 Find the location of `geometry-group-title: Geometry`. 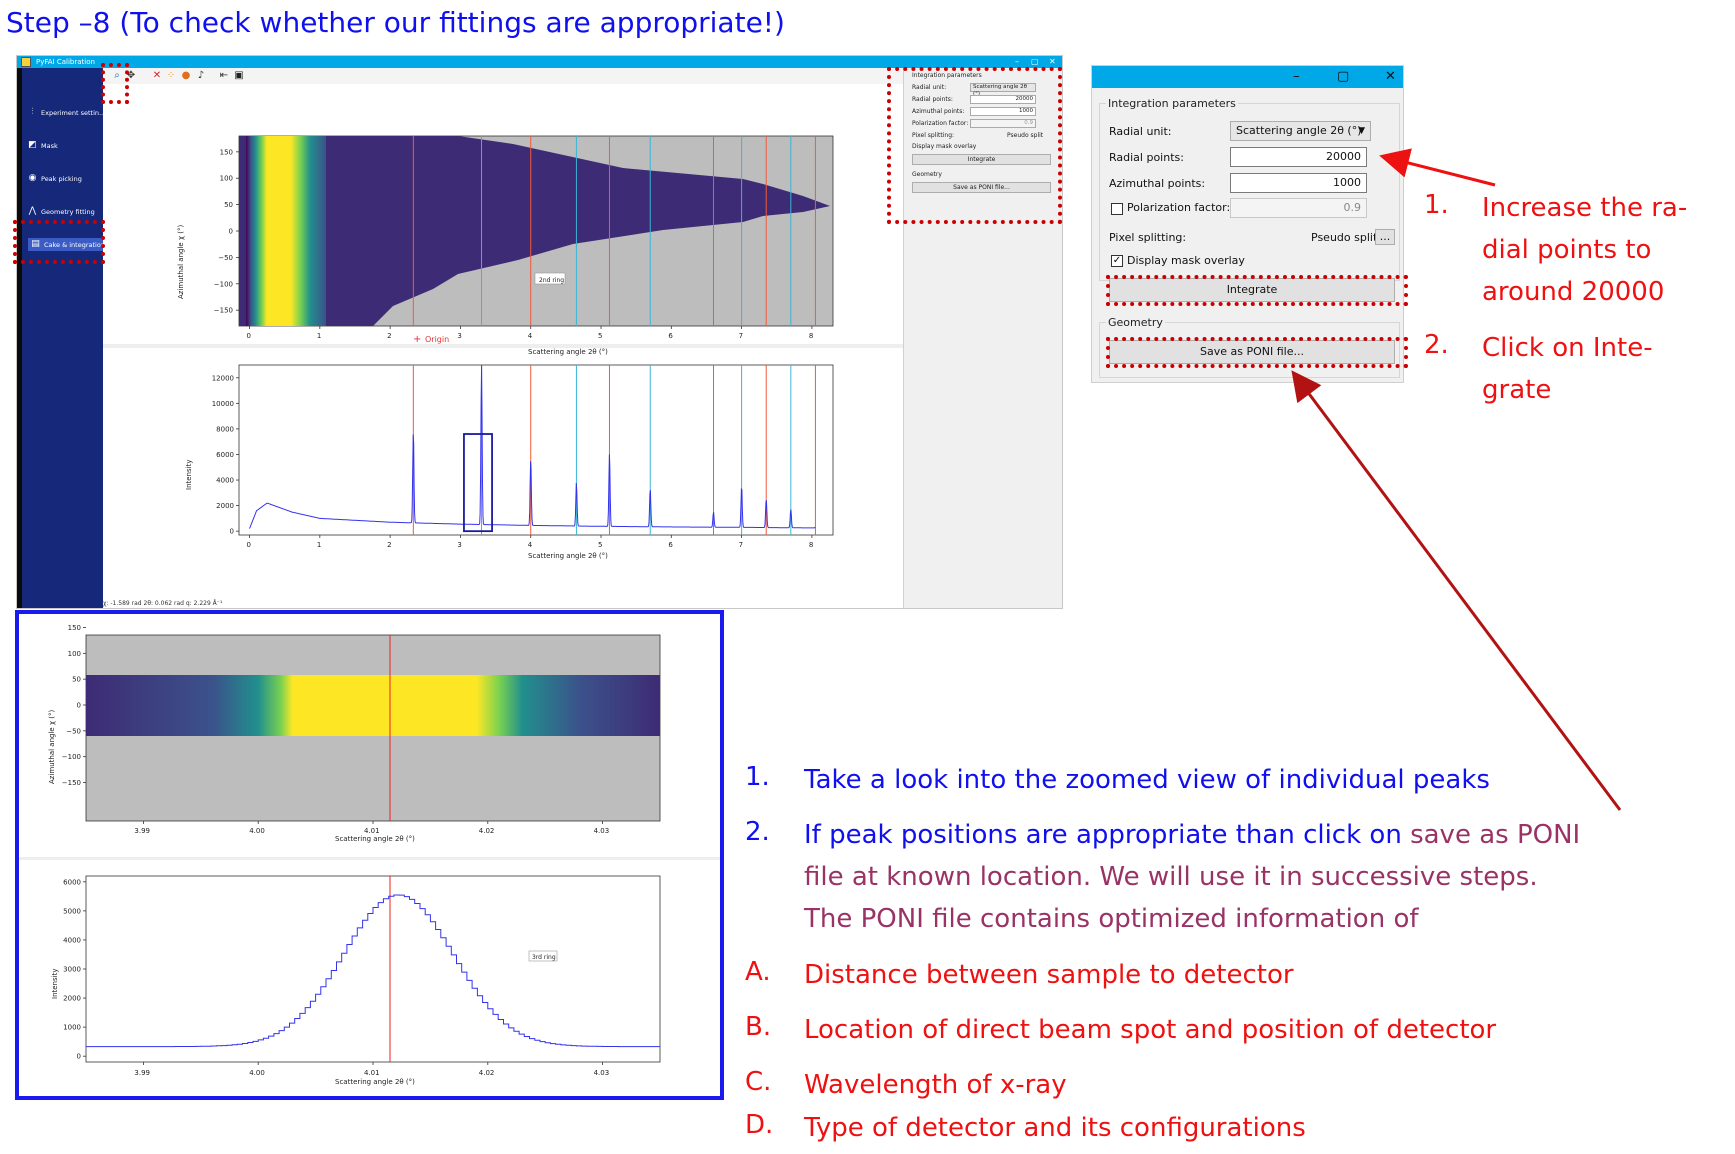

geometry-group-title: Geometry is located at coordinates (1135, 322).